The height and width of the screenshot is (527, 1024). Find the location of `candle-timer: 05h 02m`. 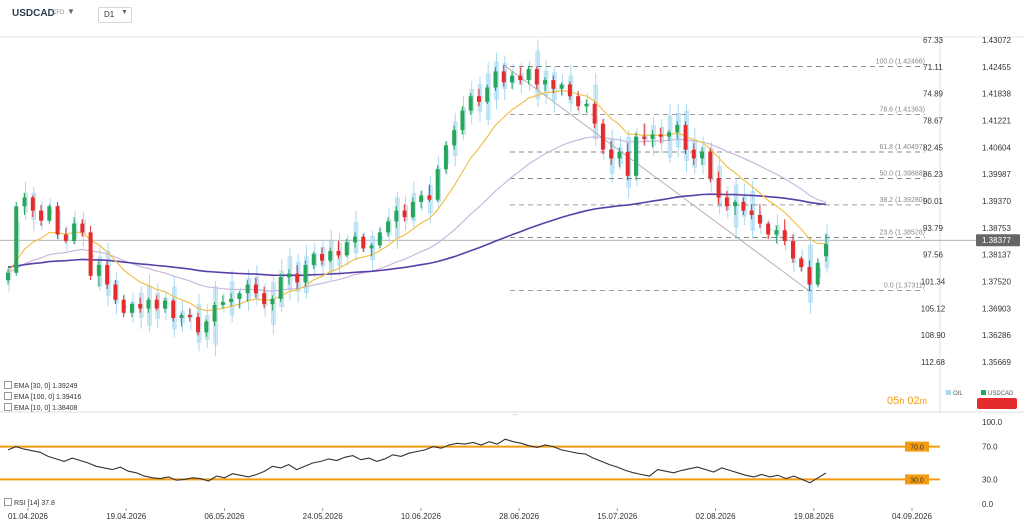

candle-timer: 05h 02m is located at coordinates (907, 401).